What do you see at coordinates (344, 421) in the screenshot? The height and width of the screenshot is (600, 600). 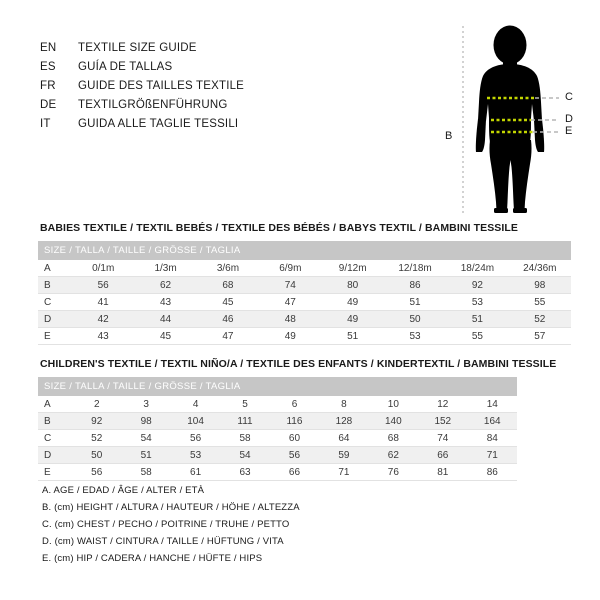 I see `table-cell: 128` at bounding box center [344, 421].